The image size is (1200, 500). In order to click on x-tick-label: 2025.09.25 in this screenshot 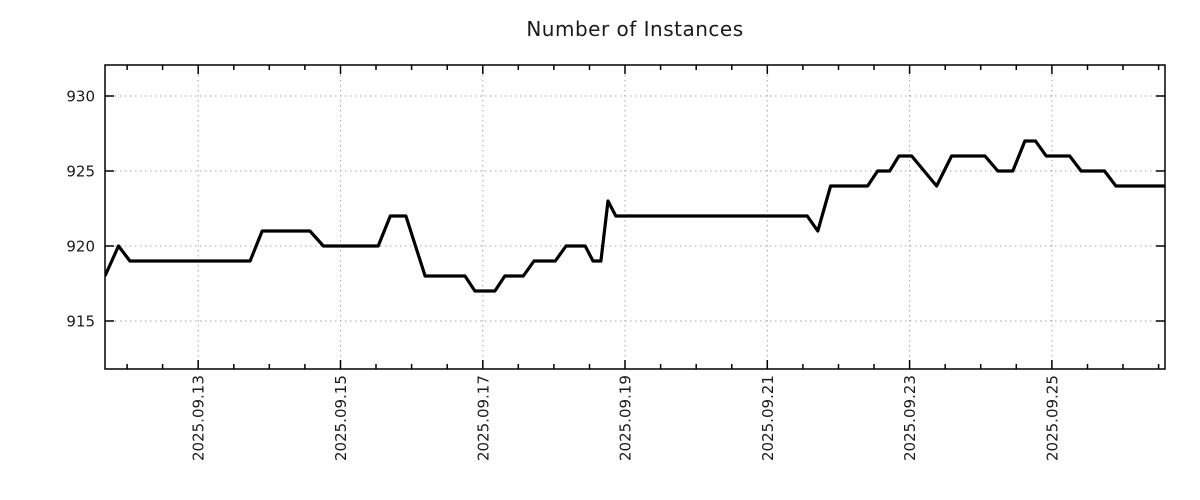, I will do `click(1052, 418)`.